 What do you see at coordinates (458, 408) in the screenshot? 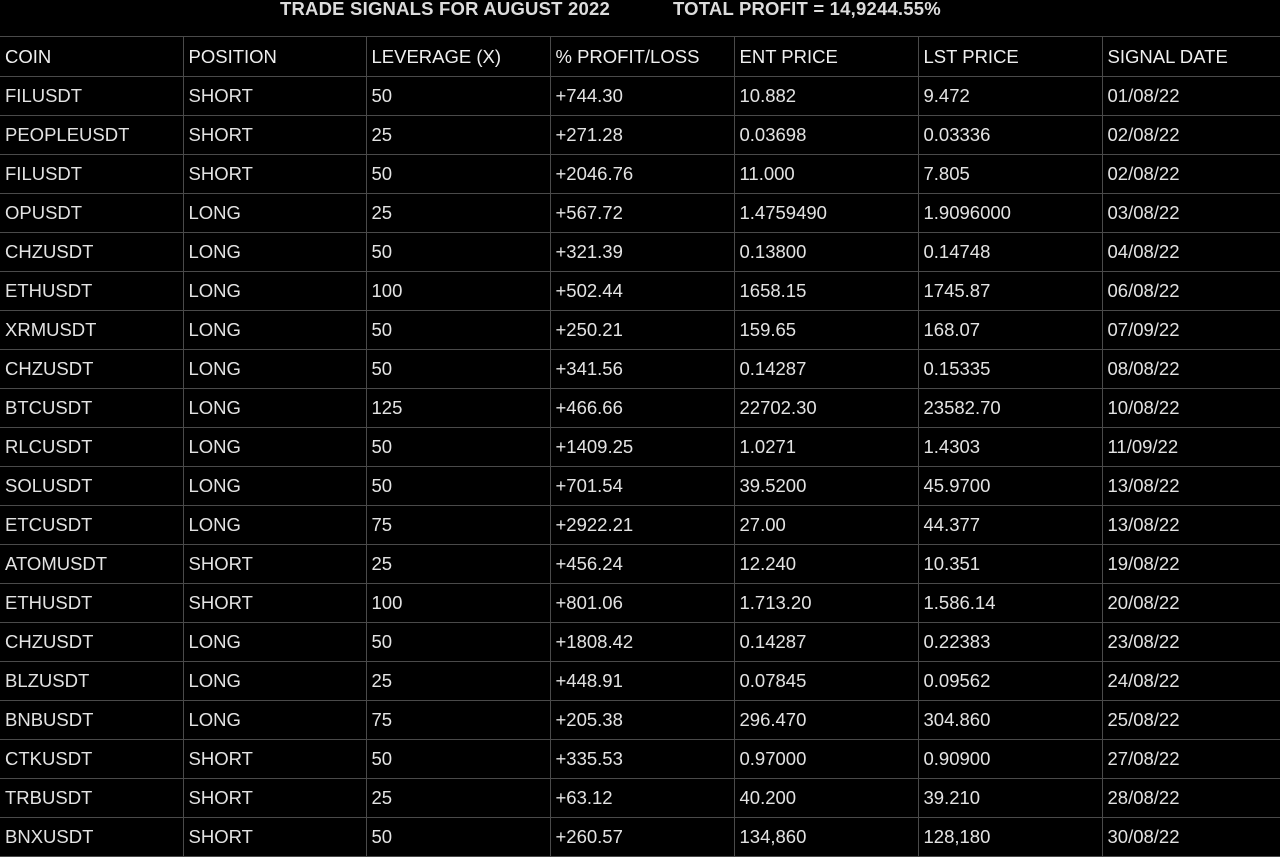
I see `leverage-cell: 125` at bounding box center [458, 408].